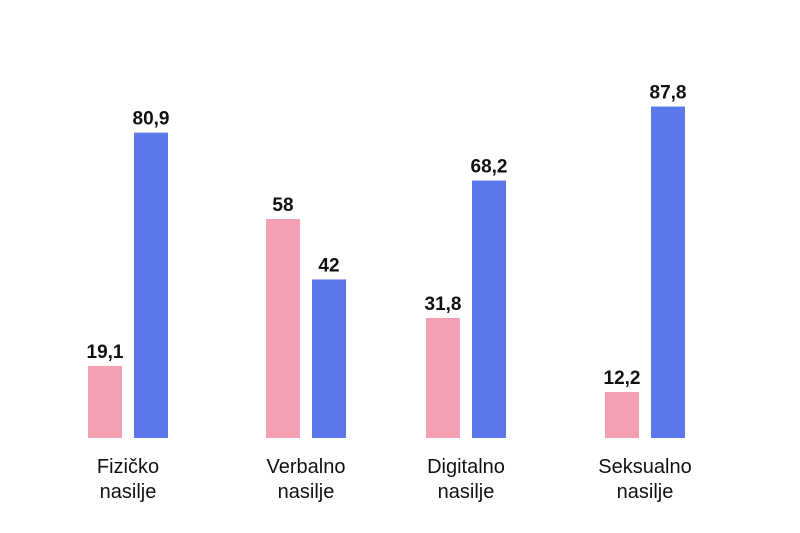  I want to click on data-label-0-0: 19,1, so click(105, 352).